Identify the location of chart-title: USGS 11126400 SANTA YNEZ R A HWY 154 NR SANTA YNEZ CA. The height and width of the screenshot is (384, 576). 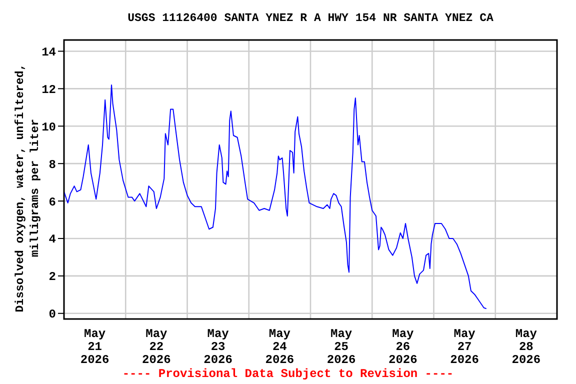
(310, 18).